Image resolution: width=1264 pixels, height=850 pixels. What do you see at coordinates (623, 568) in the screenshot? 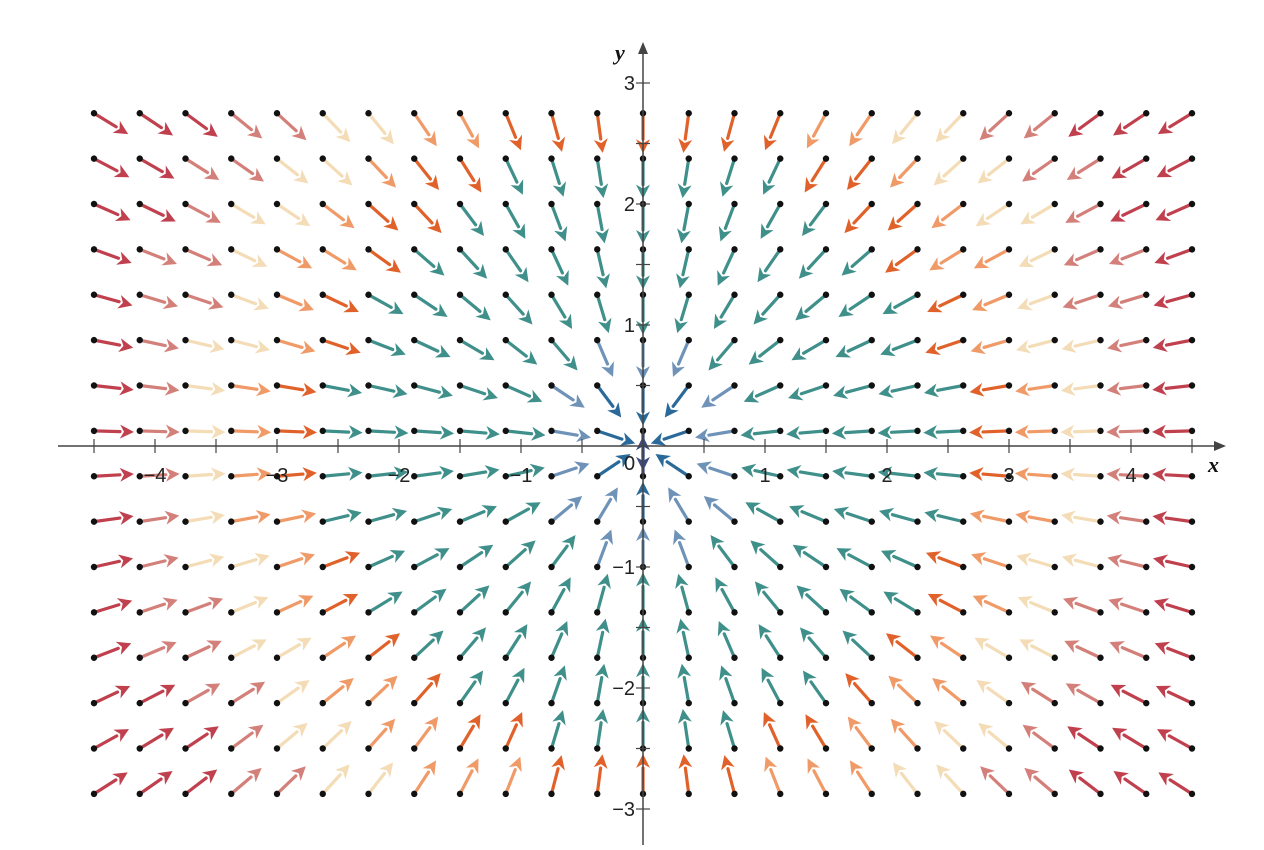
I see `y-tick-label: −1` at bounding box center [623, 568].